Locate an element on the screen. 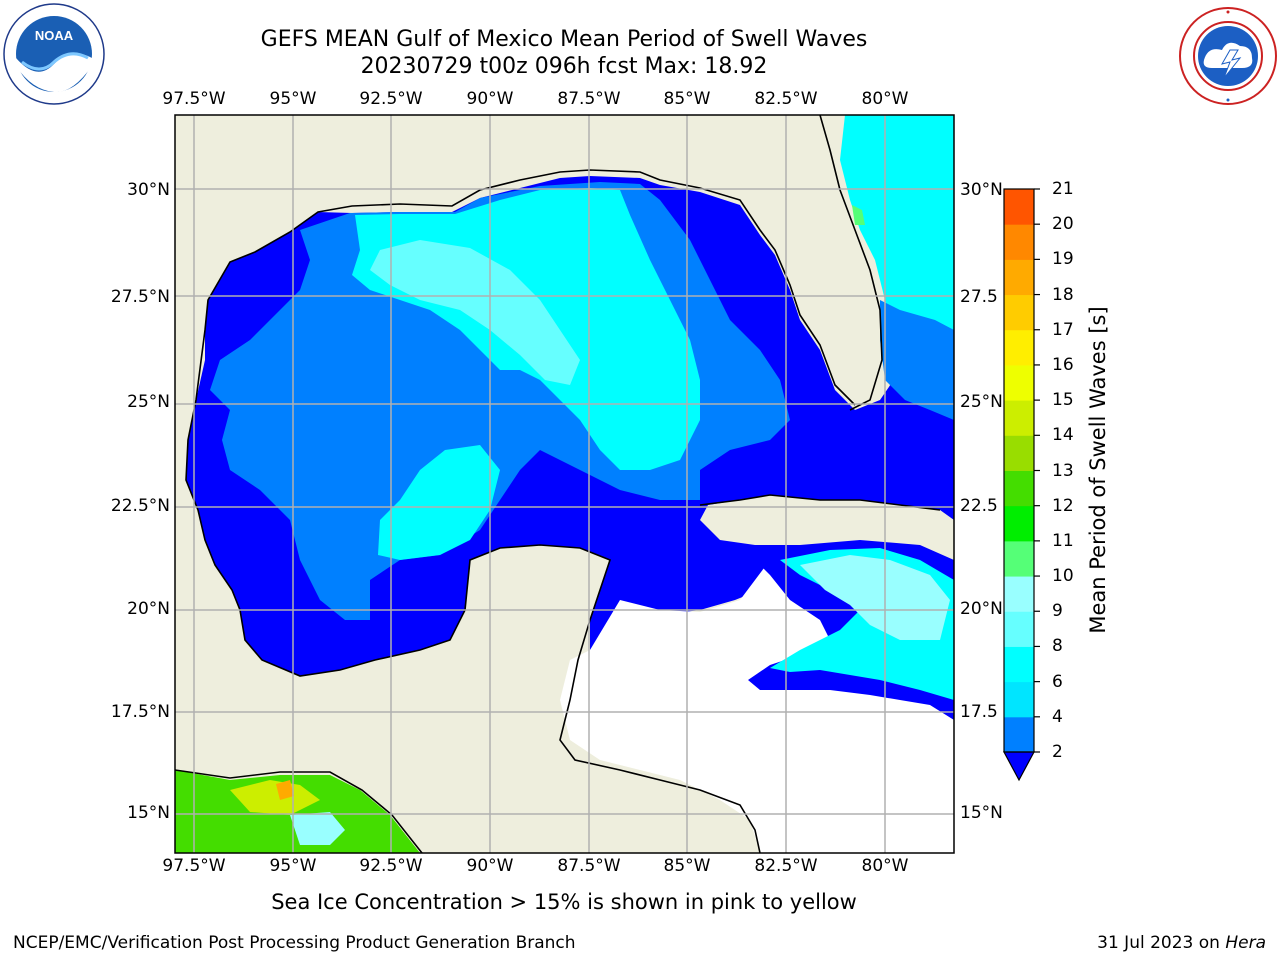  lat-label-left: 20°N is located at coordinates (148, 609).